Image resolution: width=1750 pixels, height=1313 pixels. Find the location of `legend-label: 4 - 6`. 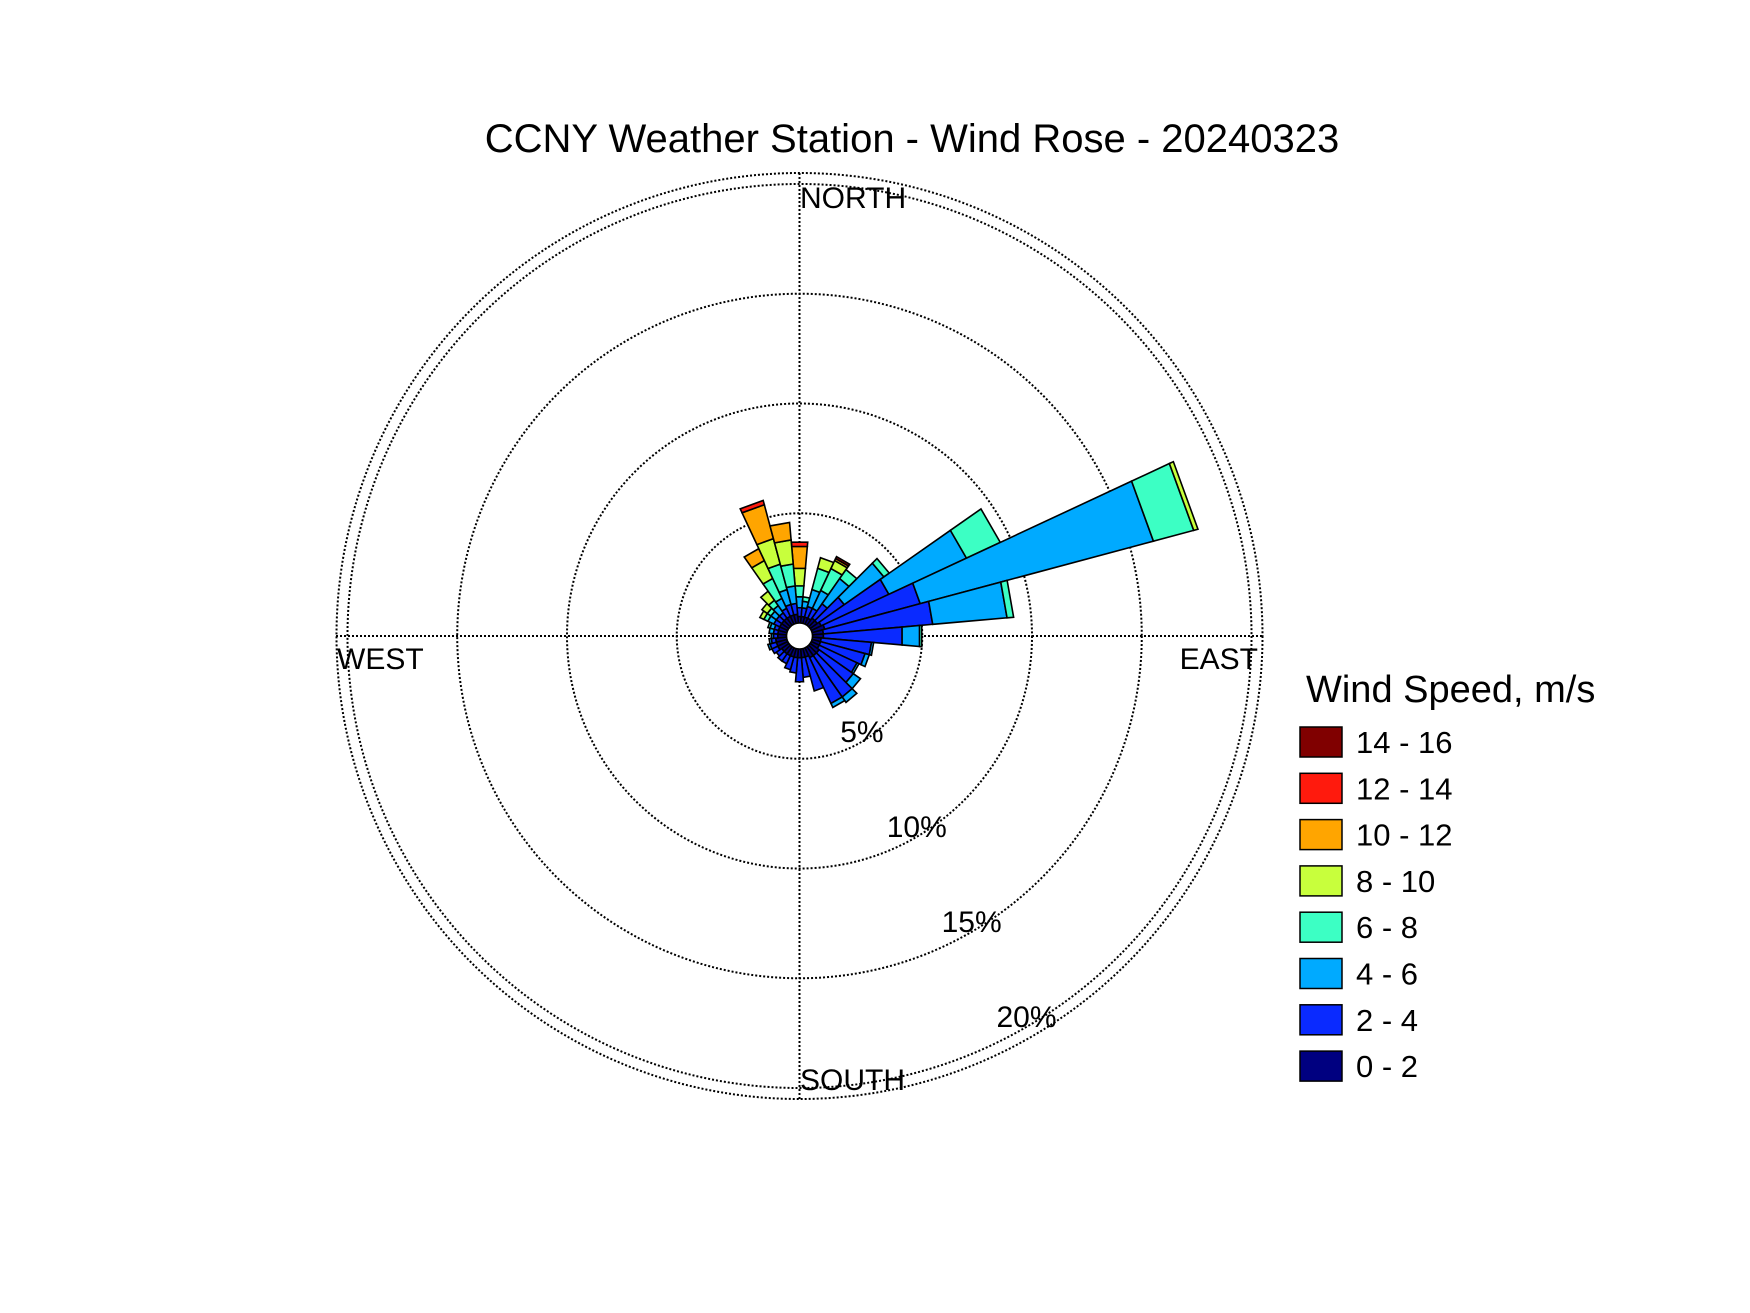

legend-label: 4 - 6 is located at coordinates (1387, 974).